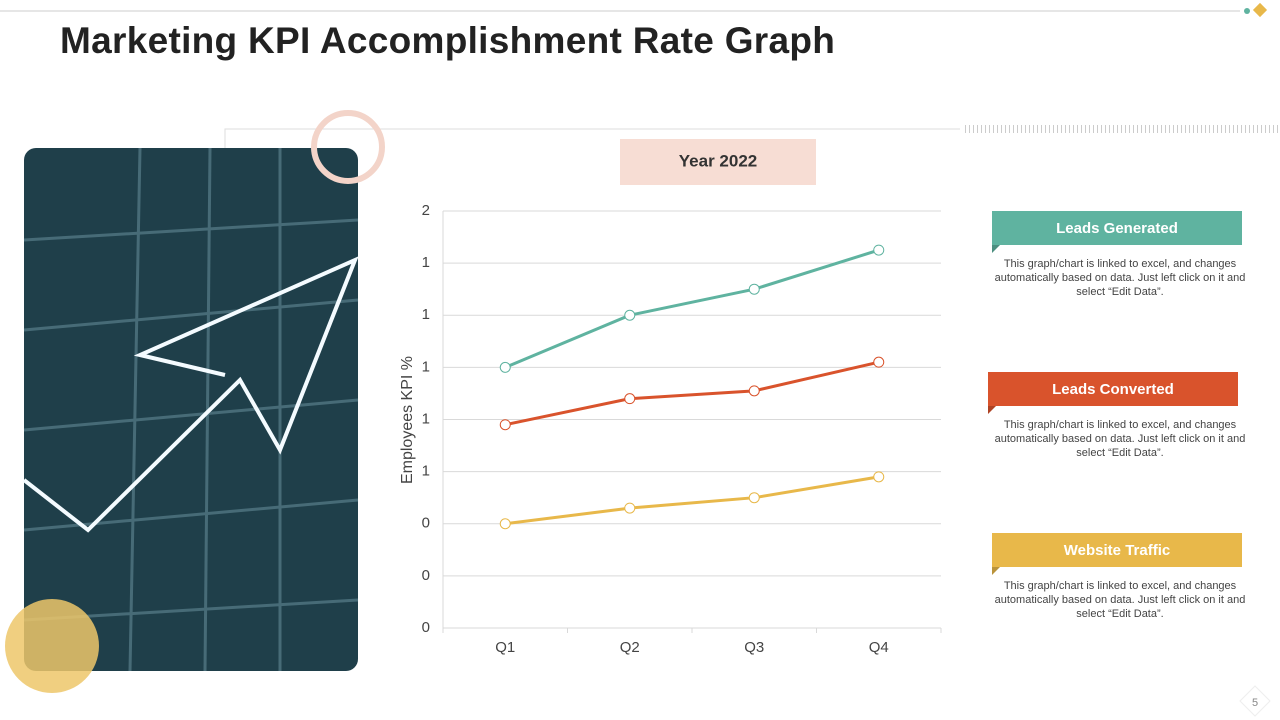  Describe the element at coordinates (718, 160) in the screenshot. I see `chart-title: Year 2022` at that location.